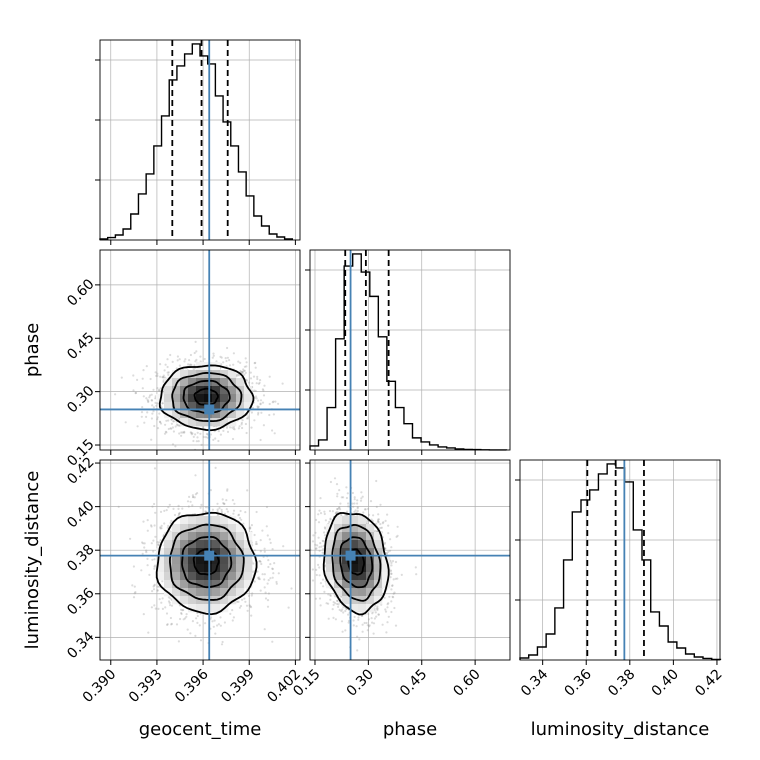 Image resolution: width=760 pixels, height=760 pixels. What do you see at coordinates (238, 686) in the screenshot?
I see `x-tick-label-geocent_time-3: 0.399` at bounding box center [238, 686].